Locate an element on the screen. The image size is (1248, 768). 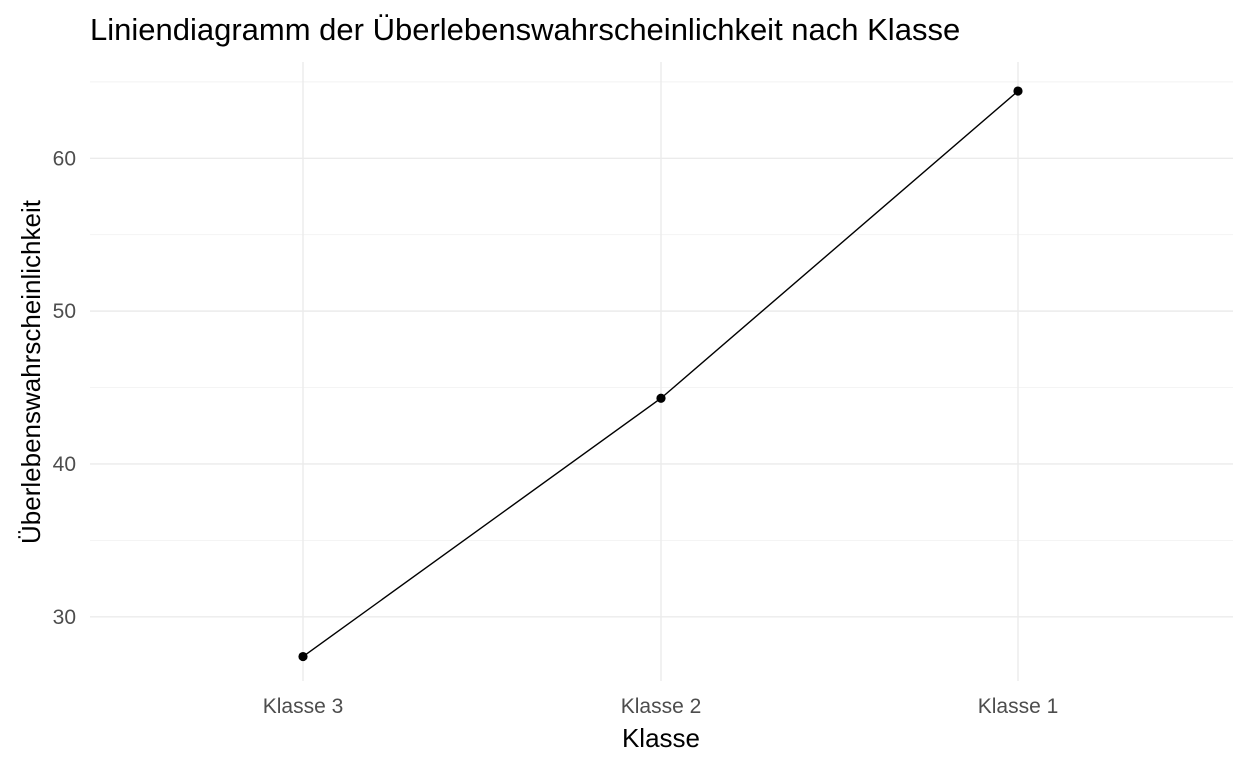
y-tick-label: 40 is located at coordinates (64, 464).